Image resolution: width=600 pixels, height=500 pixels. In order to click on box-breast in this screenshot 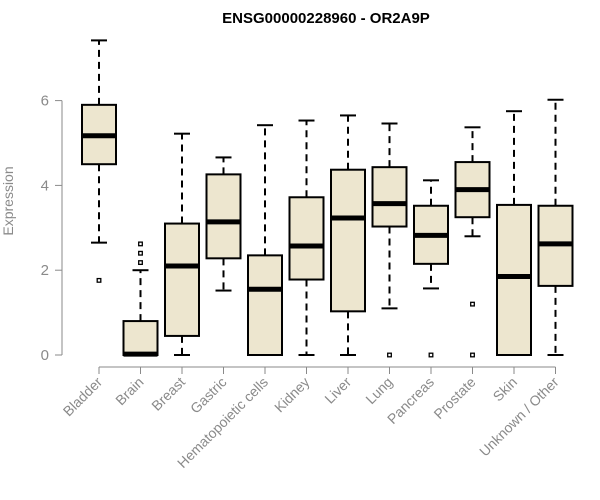, I will do `click(182, 244)`.